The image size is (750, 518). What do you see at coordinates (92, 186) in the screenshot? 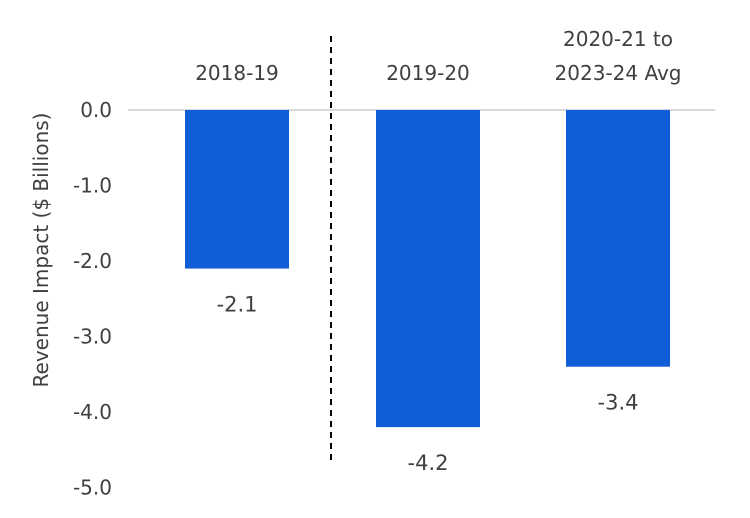
I see `y-tick-label: -1.0` at bounding box center [92, 186].